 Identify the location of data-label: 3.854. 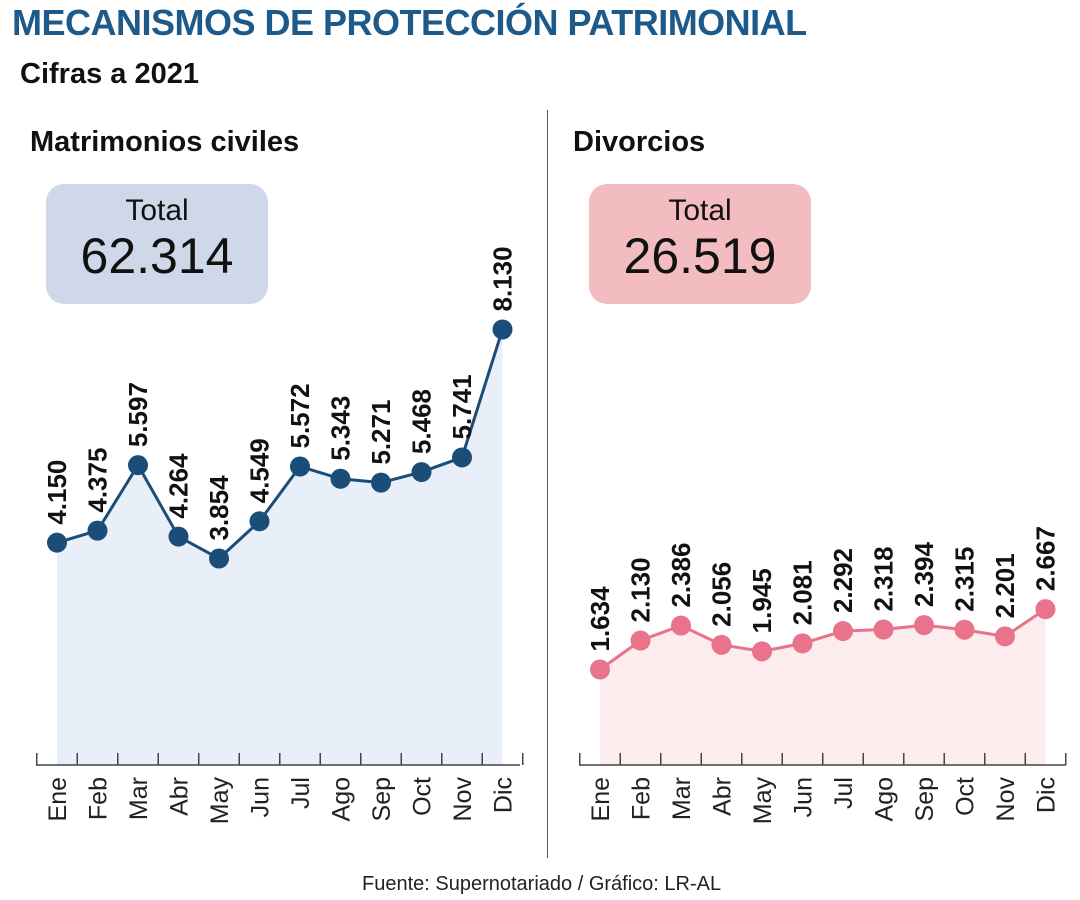
(219, 508).